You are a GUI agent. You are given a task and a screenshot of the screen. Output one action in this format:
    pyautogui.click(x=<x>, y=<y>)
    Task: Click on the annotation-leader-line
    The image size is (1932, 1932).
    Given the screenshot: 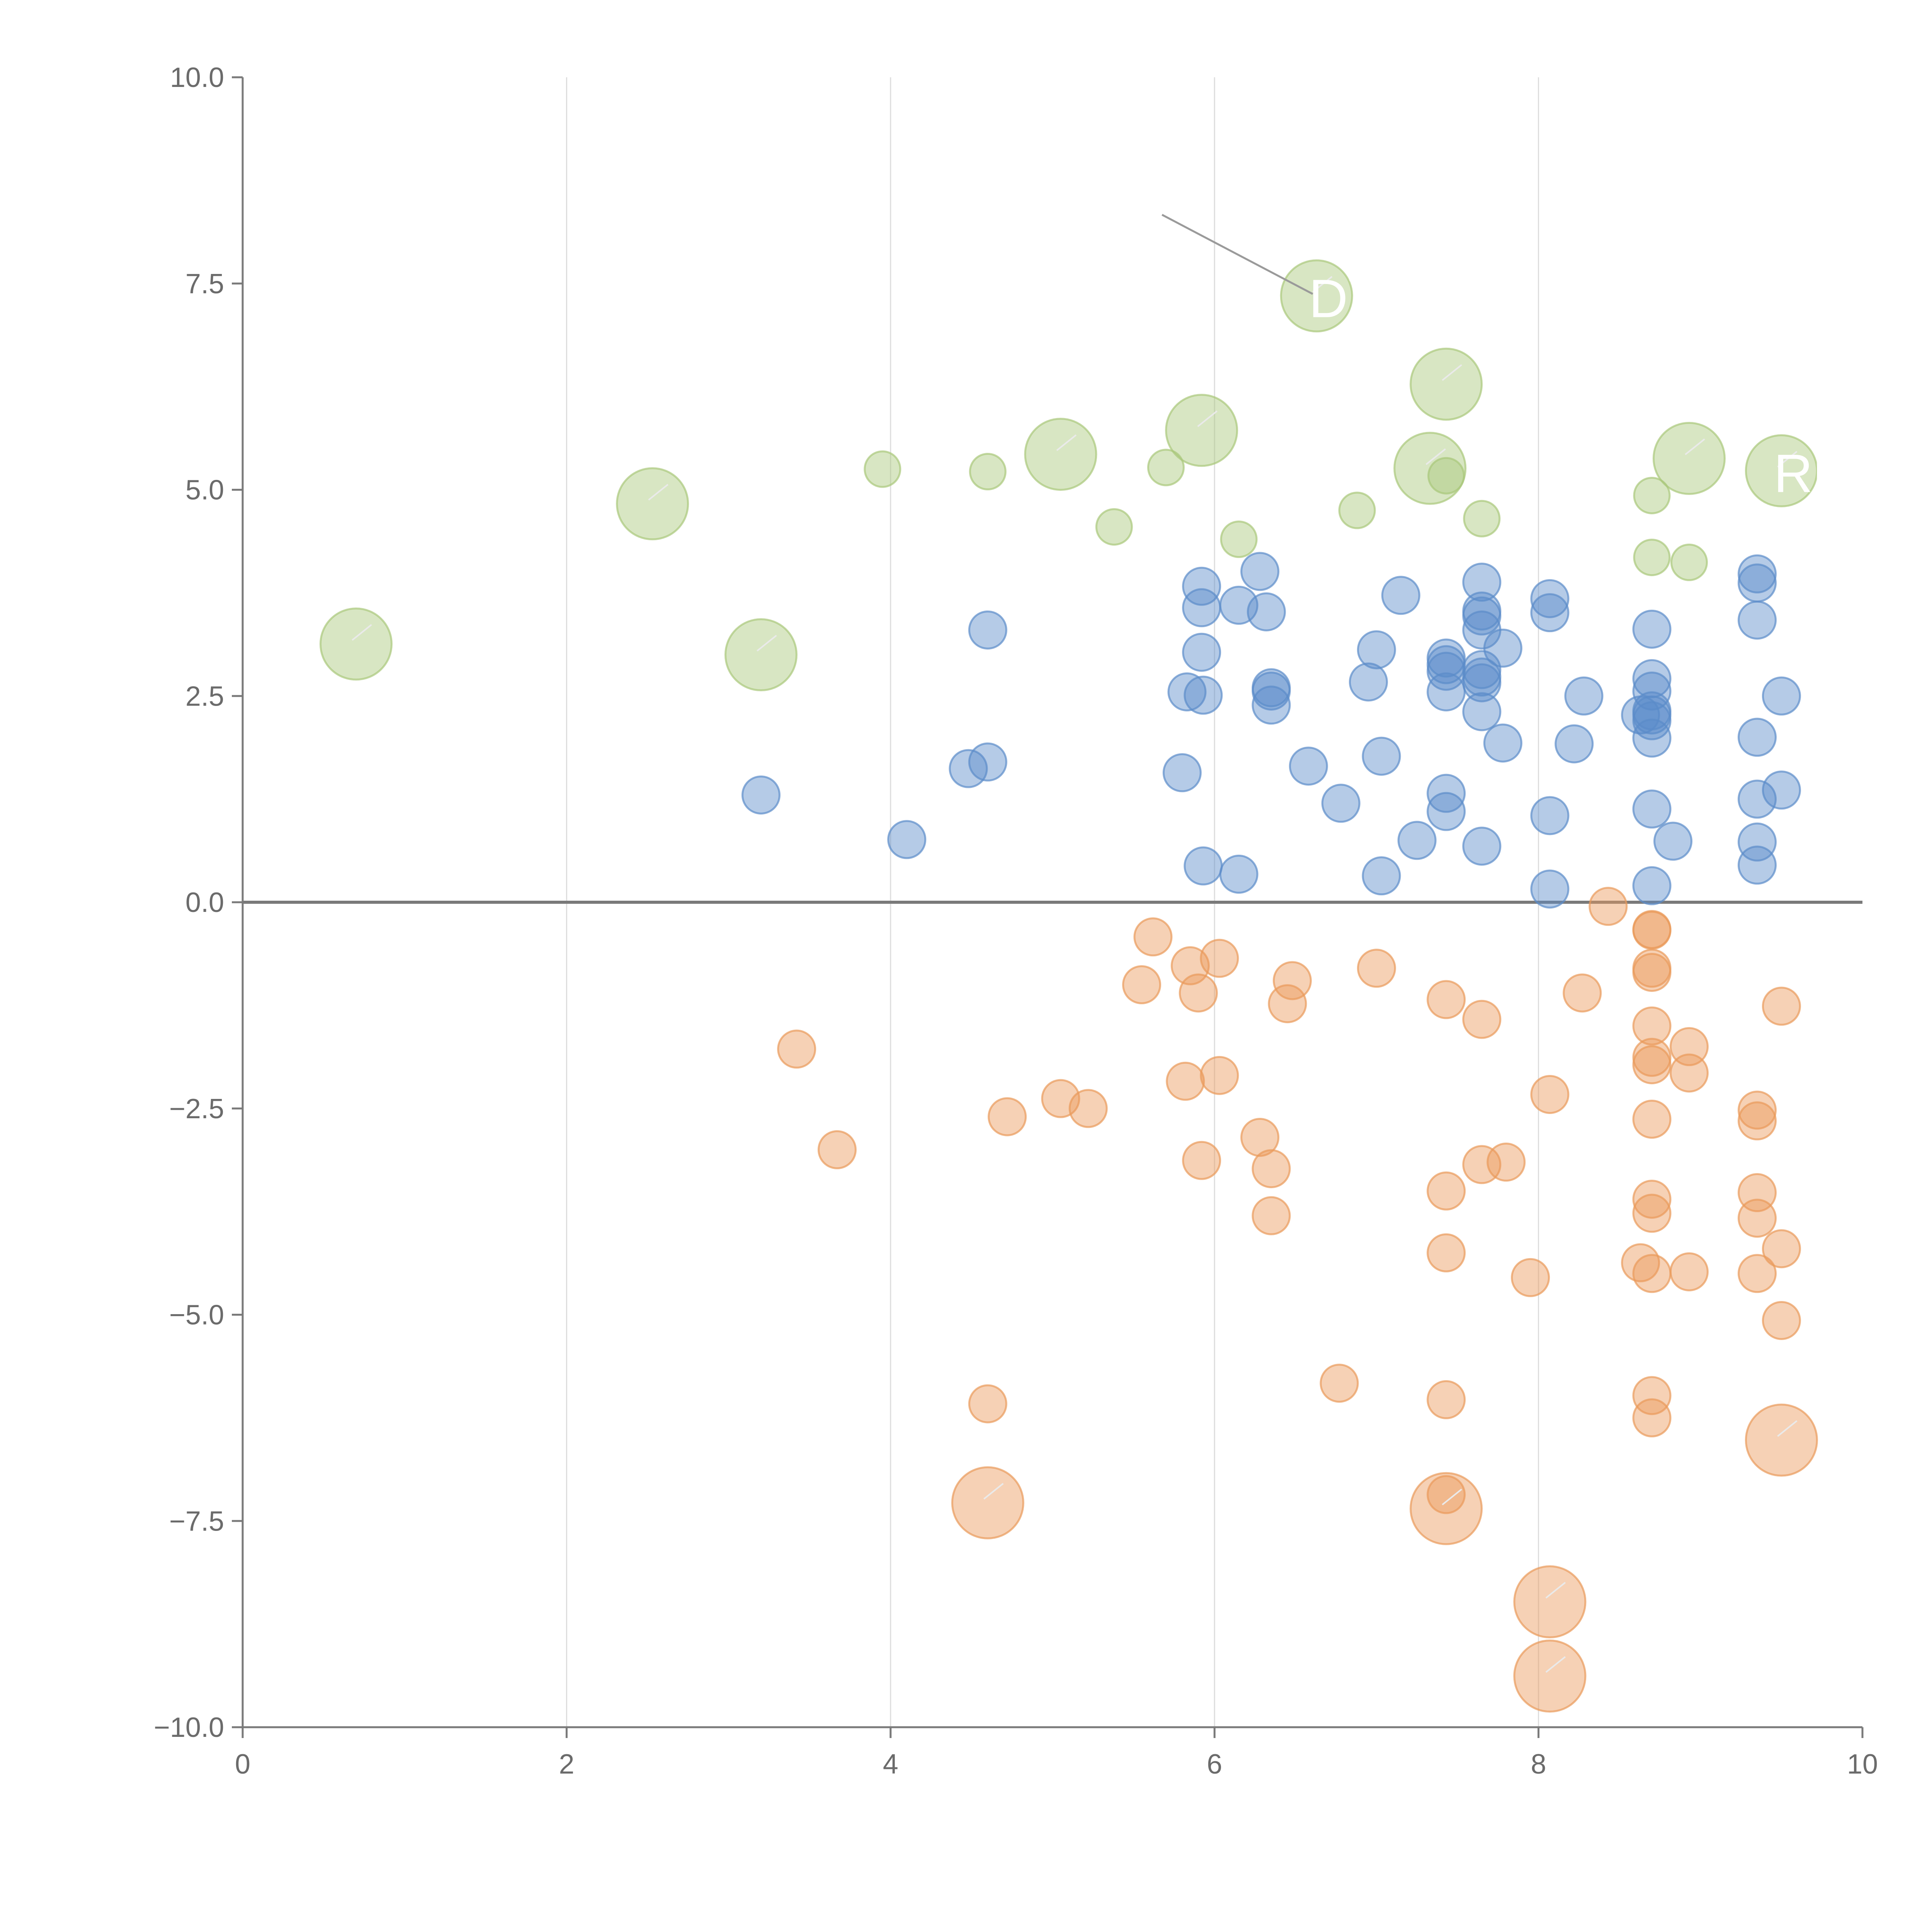 What is the action you would take?
    pyautogui.click(x=1237, y=255)
    